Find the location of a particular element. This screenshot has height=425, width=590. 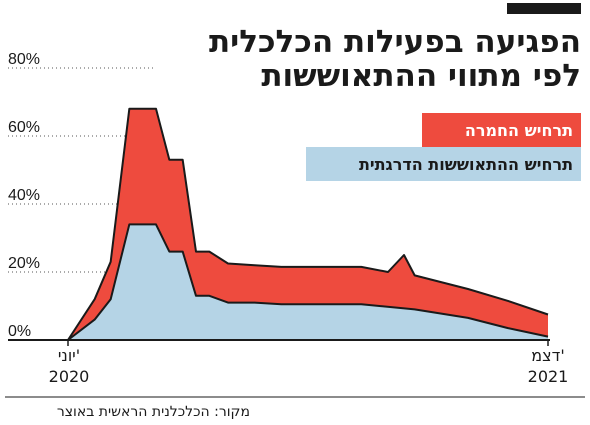

legend-swatch-gradual is located at coordinates (443, 164).